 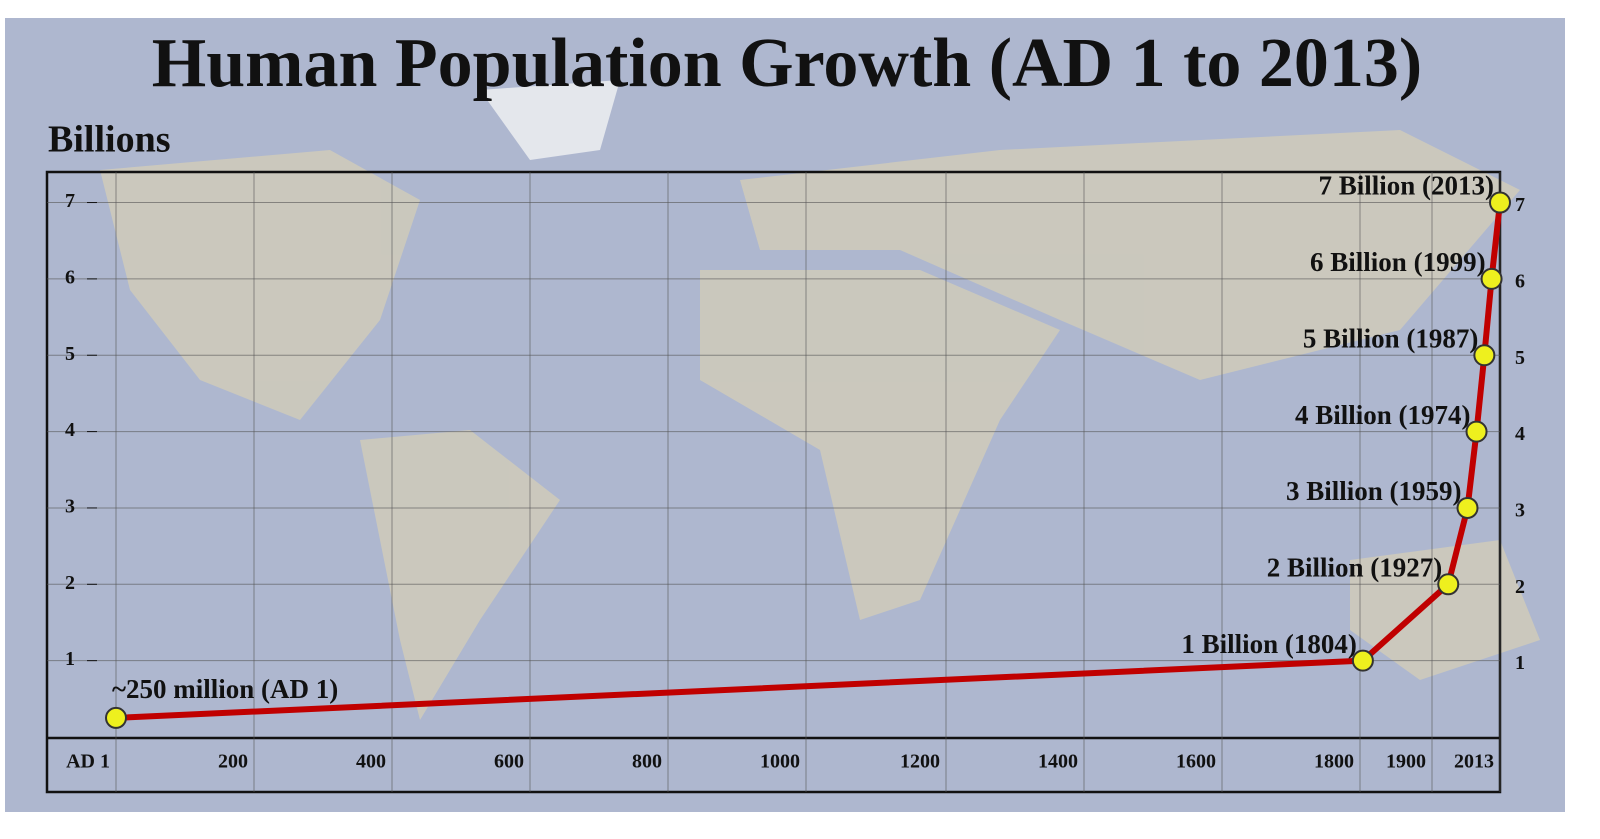 What do you see at coordinates (1355, 568) in the screenshot?
I see `point-label: 2 Billion (1927)` at bounding box center [1355, 568].